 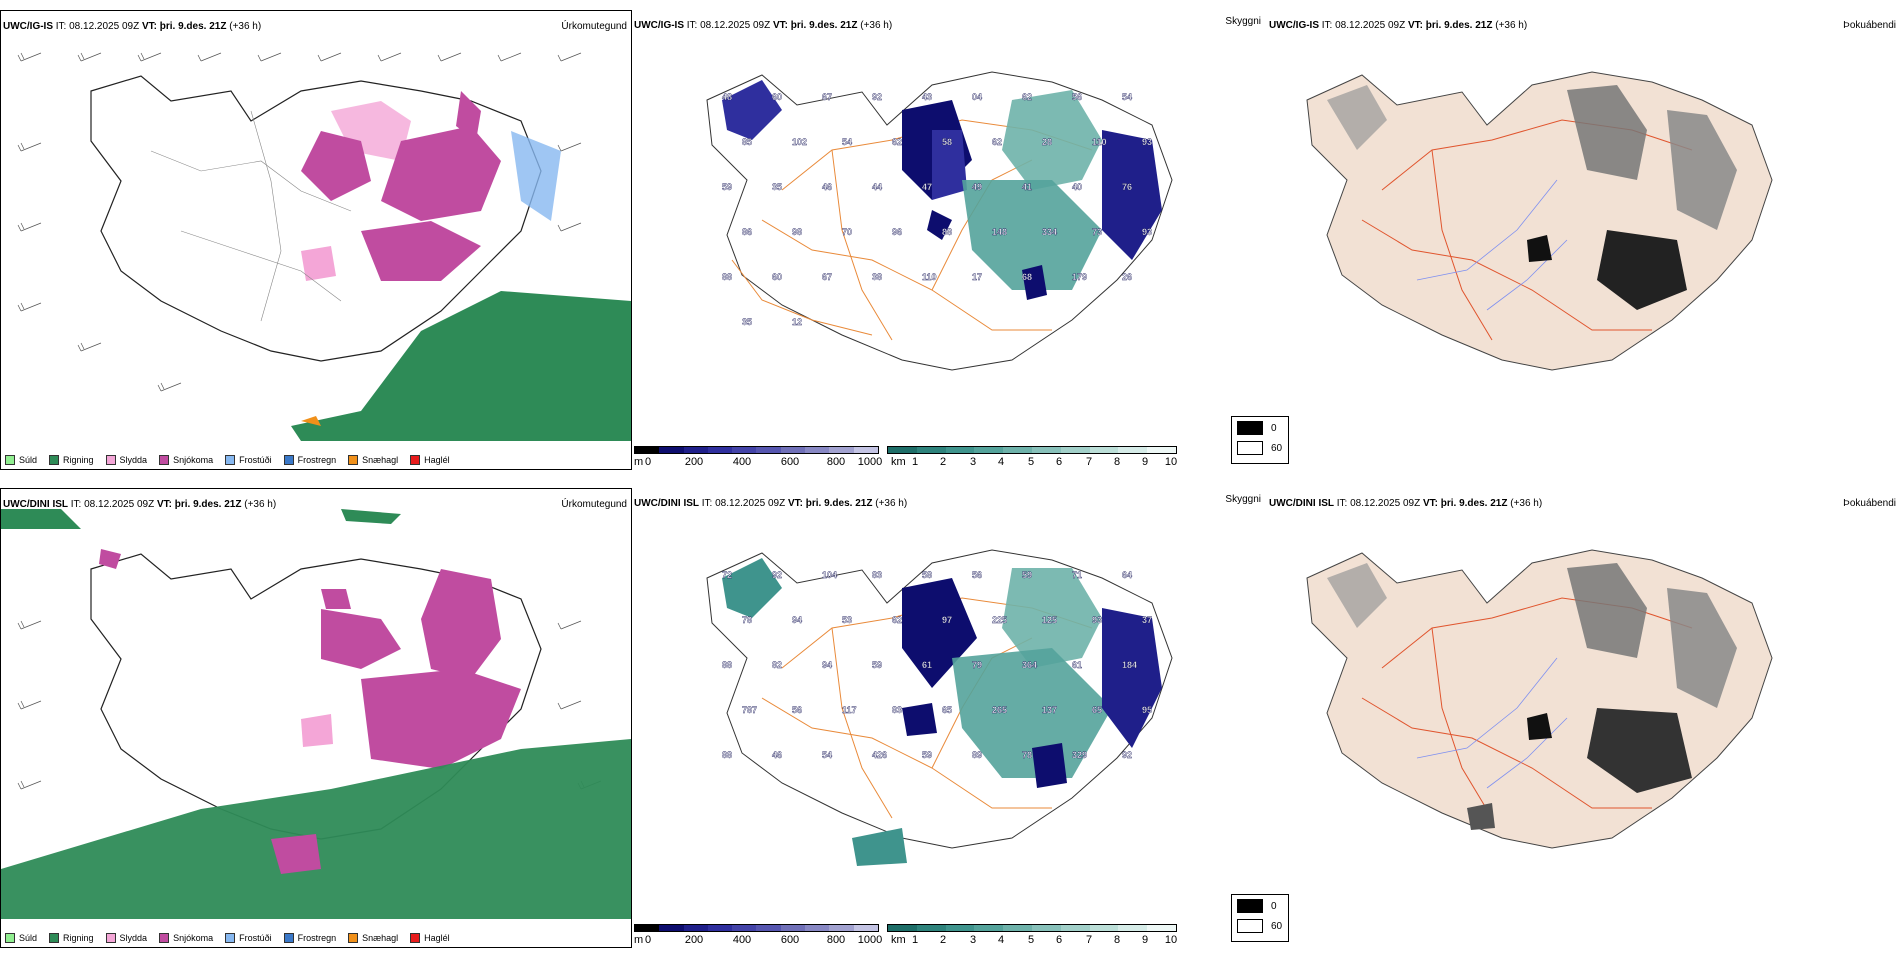 I want to click on cloud-base-label: 334, so click(x=1049, y=232).